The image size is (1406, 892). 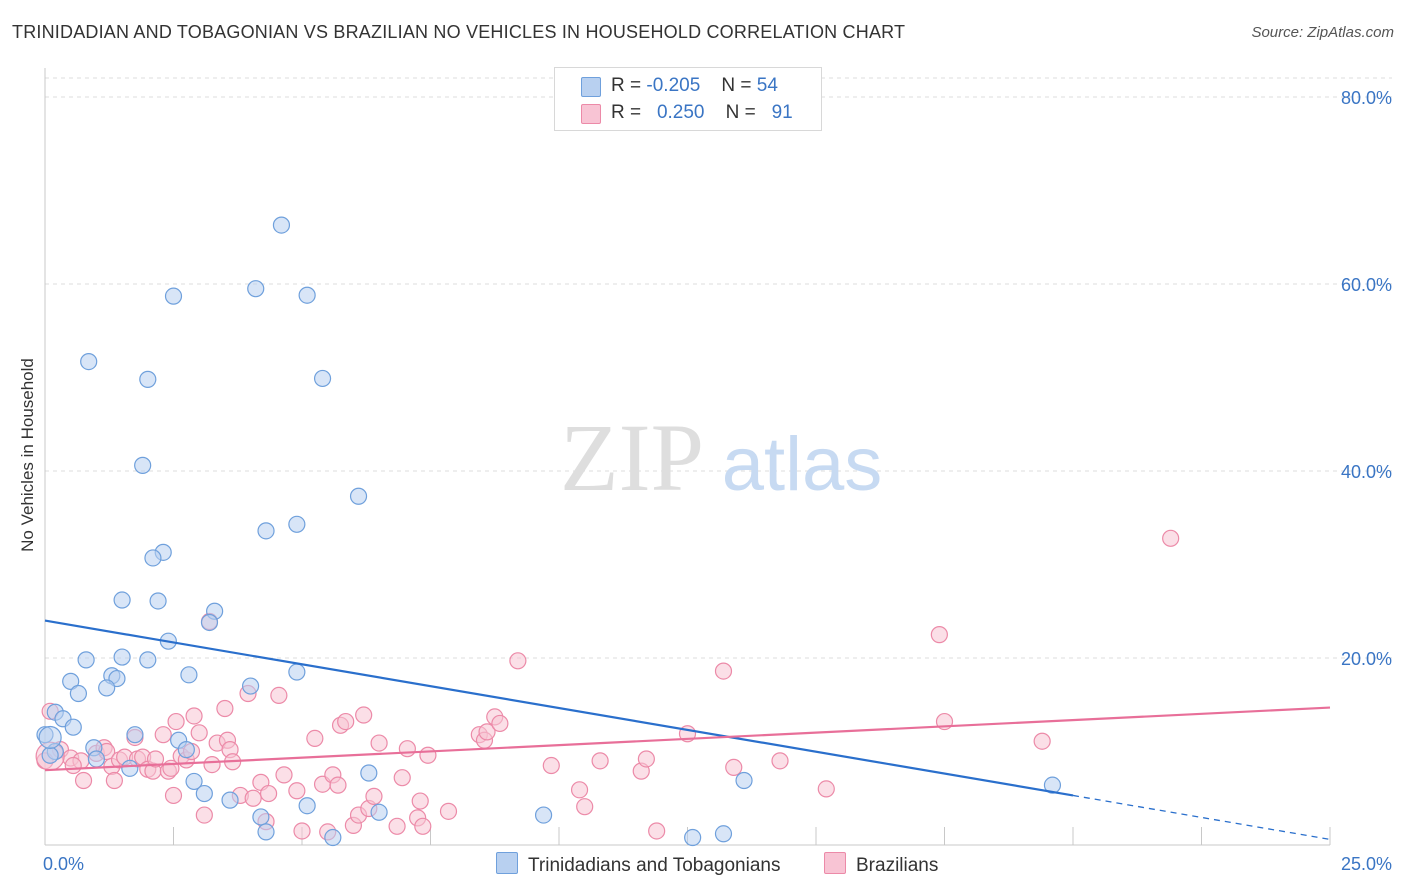 What do you see at coordinates (1366, 285) in the screenshot?
I see `y-tick-label: 60.0%` at bounding box center [1366, 285].